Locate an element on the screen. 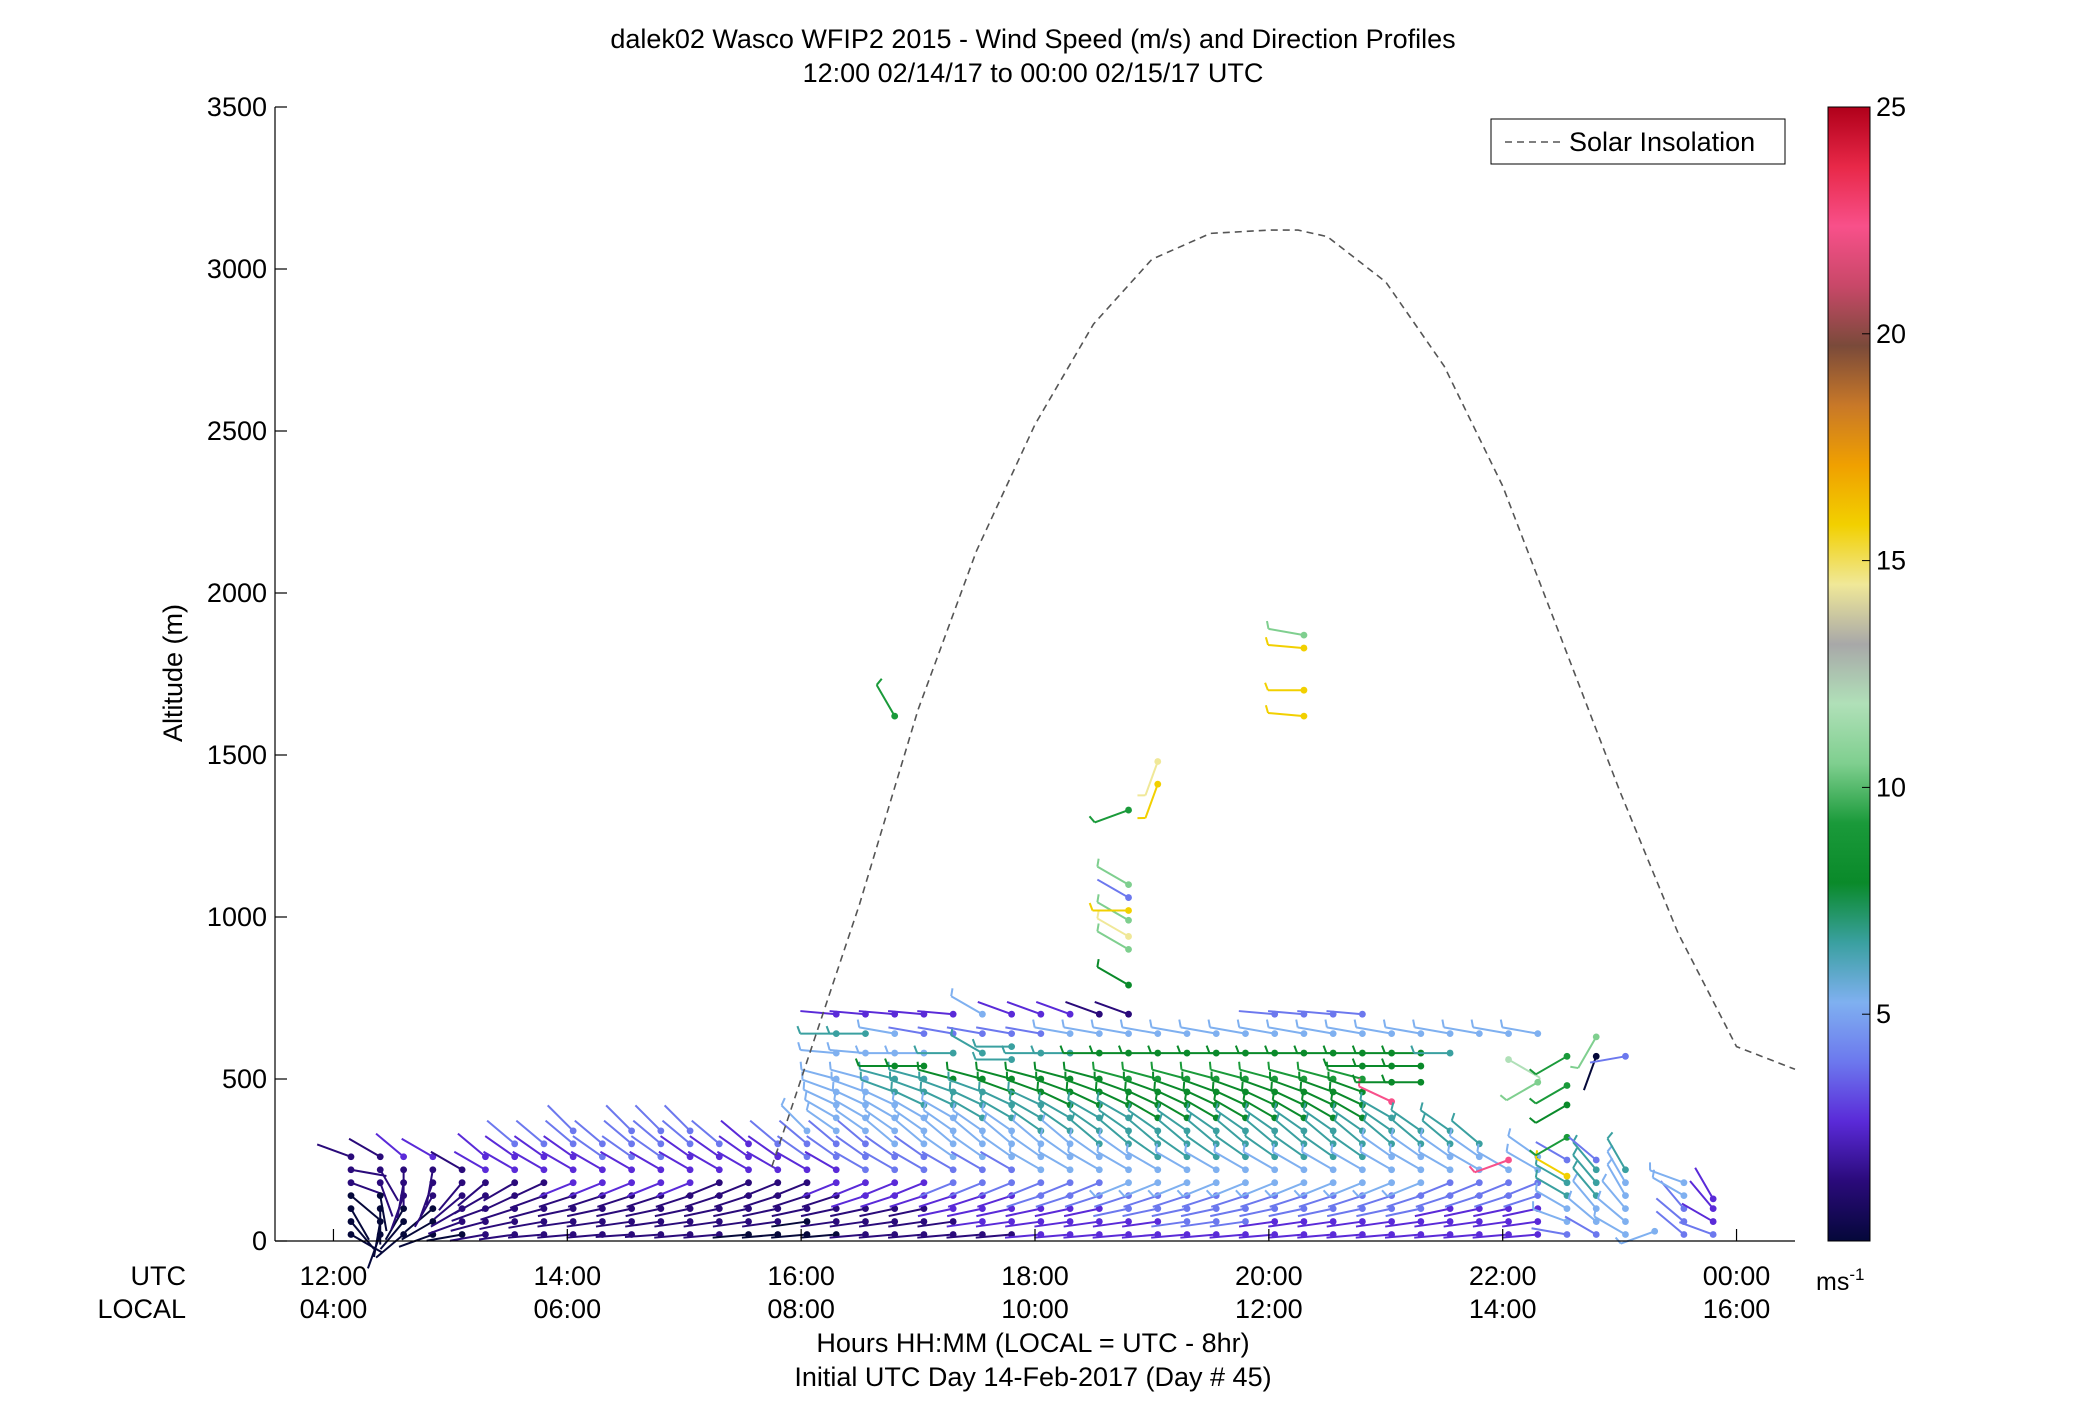 The image size is (2098, 1425). colorbar-tick-label: 20 is located at coordinates (1891, 334).